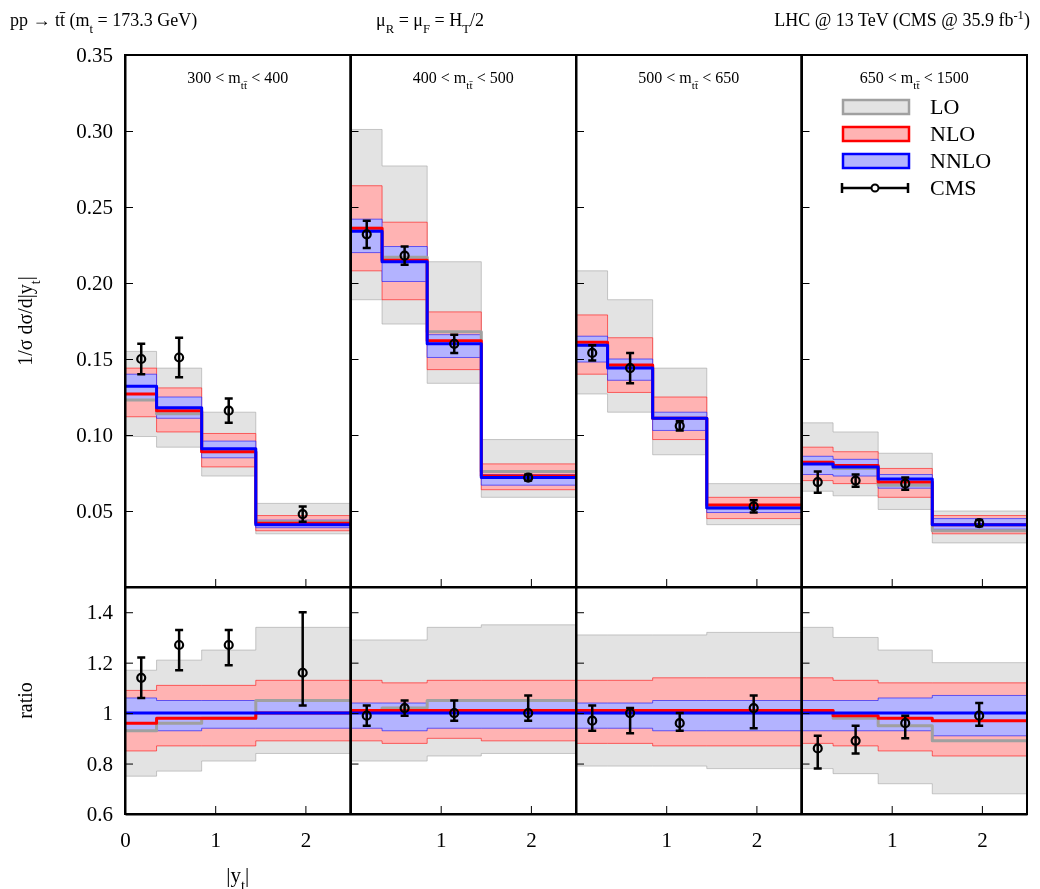  Describe the element at coordinates (94, 131) in the screenshot. I see `y-tick-label: 0.30` at that location.